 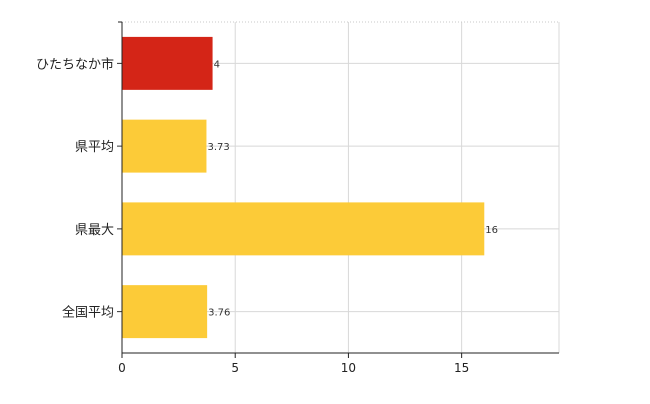 I want to click on x-tick-label: 0, so click(x=122, y=368).